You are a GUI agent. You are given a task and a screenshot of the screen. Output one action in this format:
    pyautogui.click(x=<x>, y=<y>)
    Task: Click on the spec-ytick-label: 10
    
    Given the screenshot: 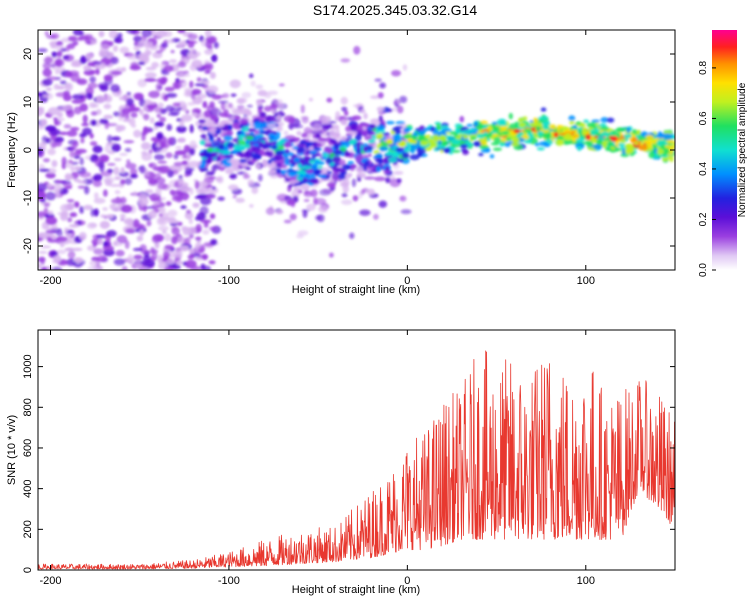 What is the action you would take?
    pyautogui.click(x=28, y=102)
    